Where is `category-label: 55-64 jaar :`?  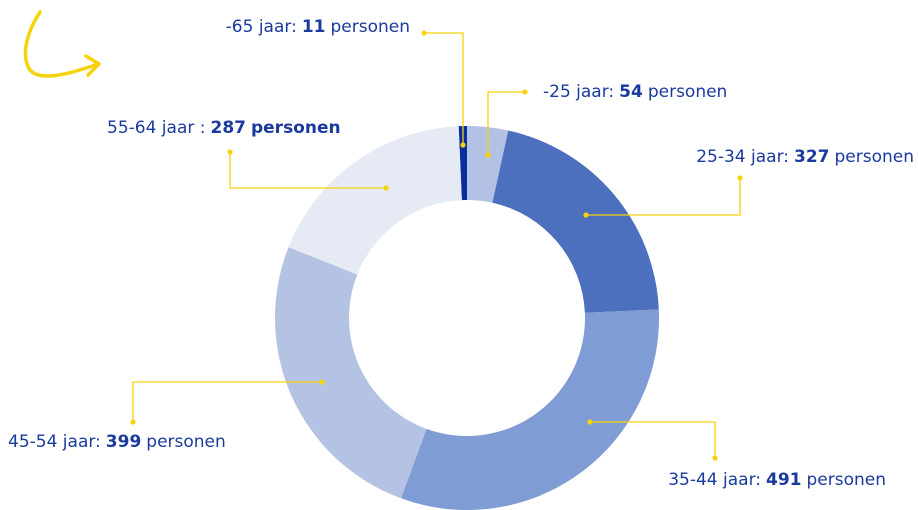
category-label: 55-64 jaar : is located at coordinates (156, 128).